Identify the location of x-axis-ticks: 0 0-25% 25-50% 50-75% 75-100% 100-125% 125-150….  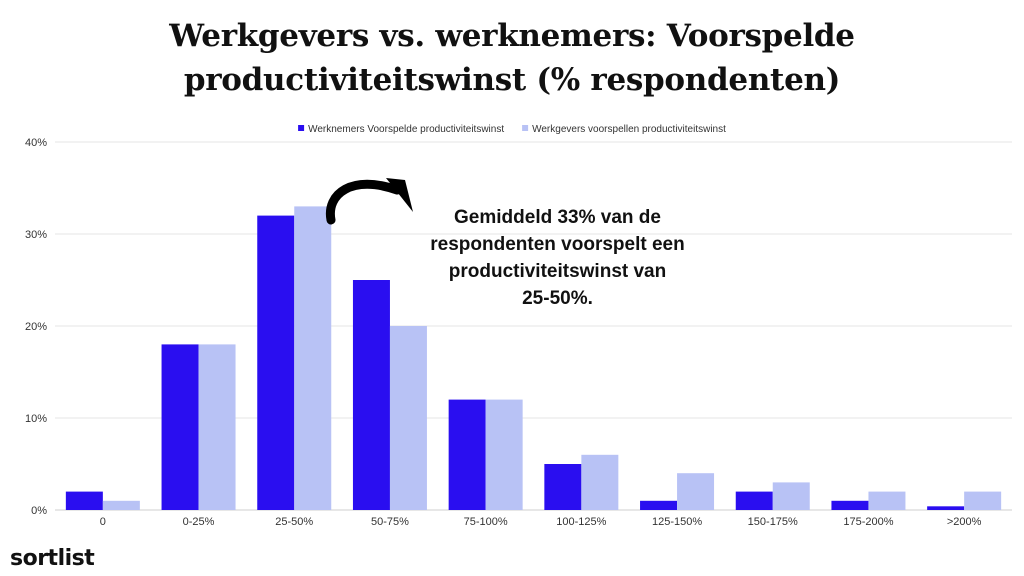
(541, 522).